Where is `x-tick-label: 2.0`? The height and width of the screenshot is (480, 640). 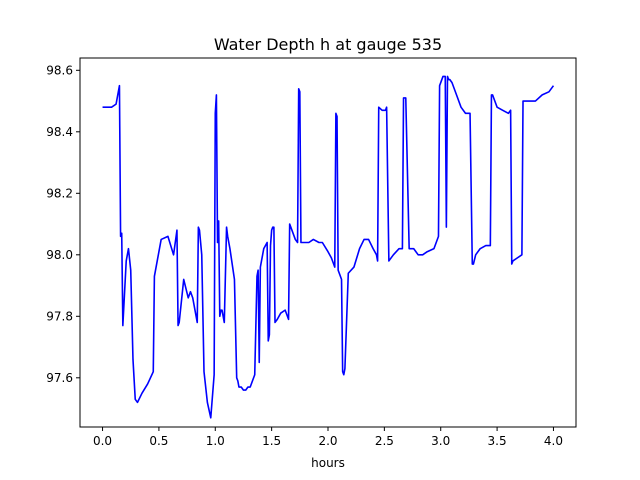 x-tick-label: 2.0 is located at coordinates (327, 441).